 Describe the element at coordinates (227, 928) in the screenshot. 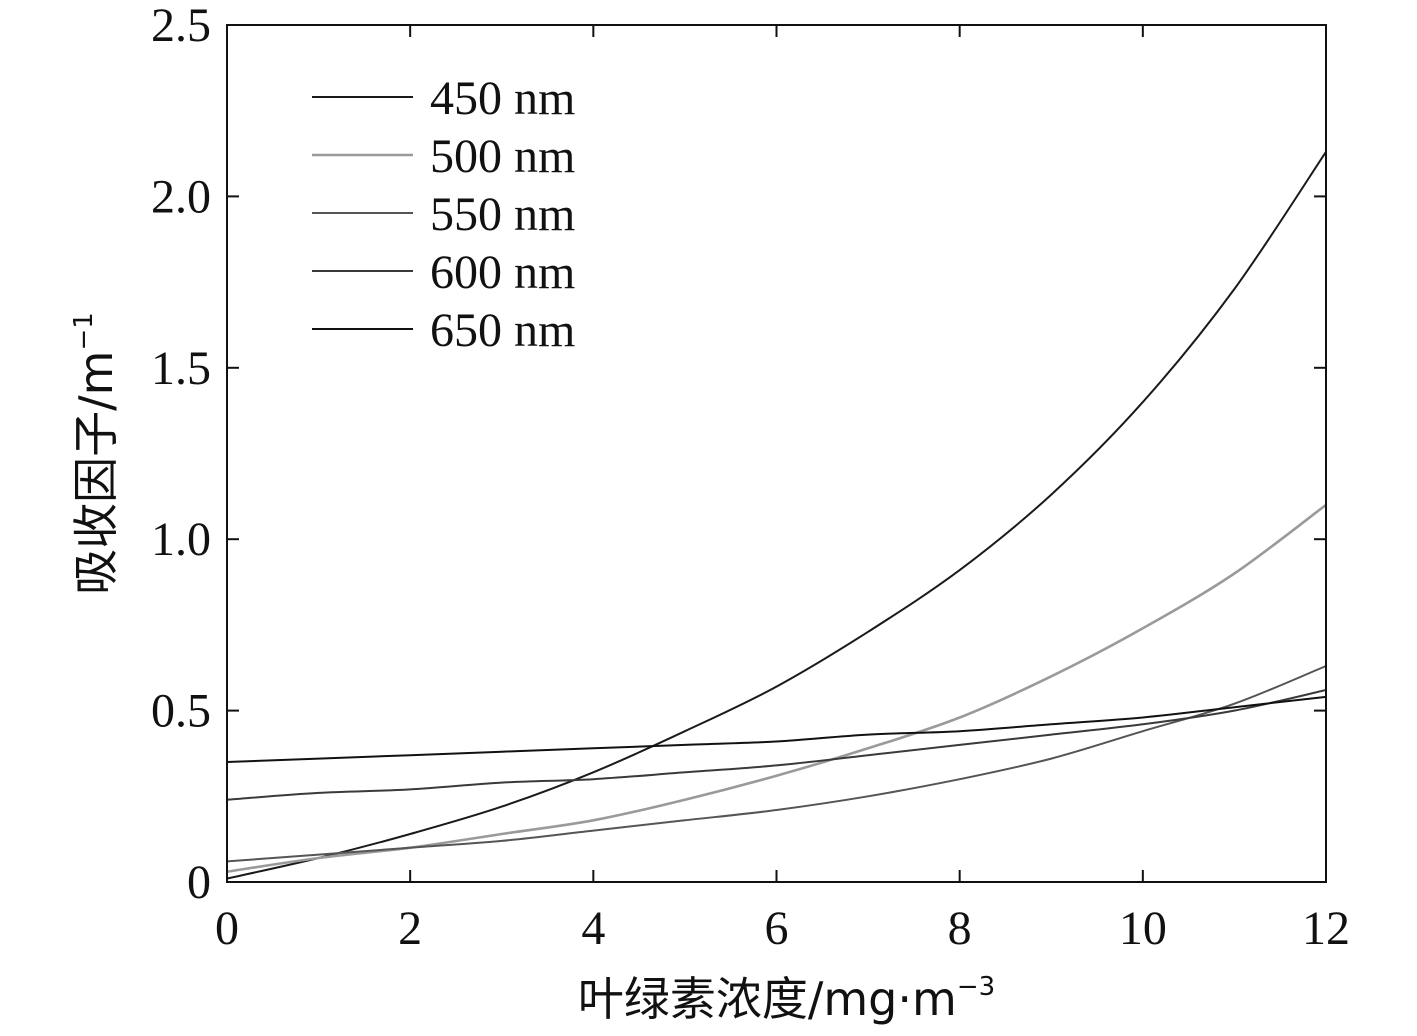

I see `x-tick-label: 0` at that location.